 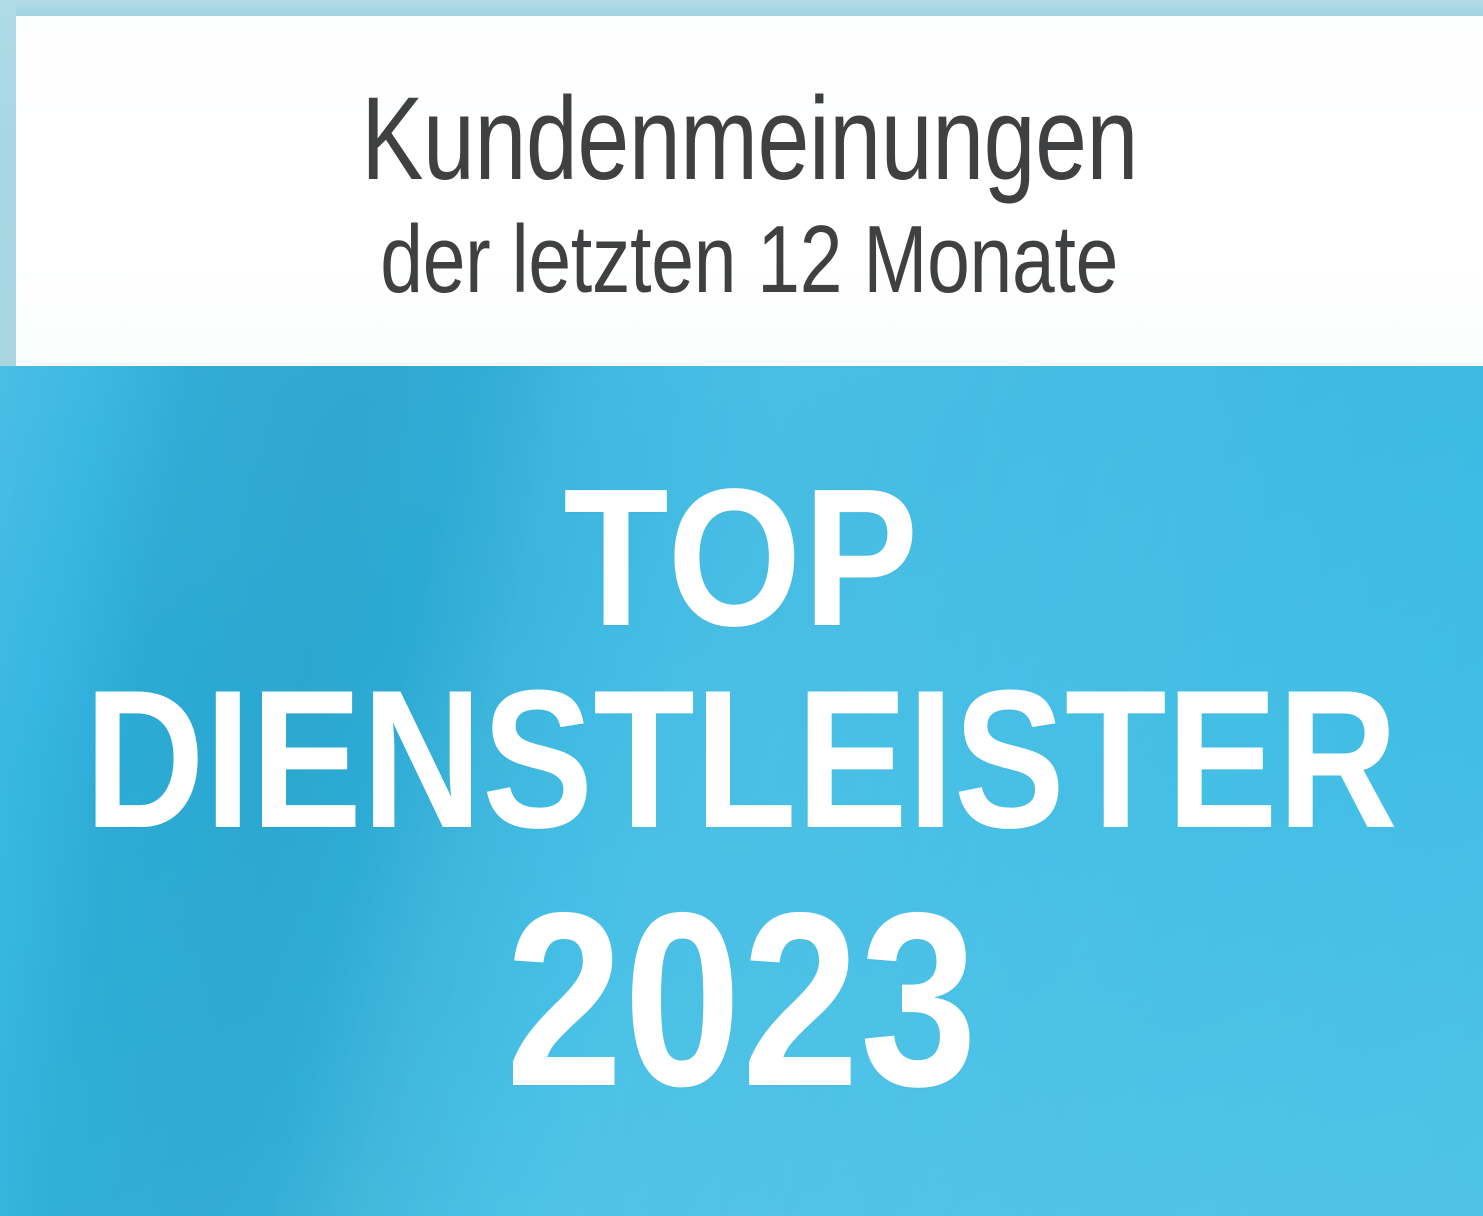 What do you see at coordinates (749, 259) in the screenshot?
I see `header-title-secondary: der letzten 12 Monate` at bounding box center [749, 259].